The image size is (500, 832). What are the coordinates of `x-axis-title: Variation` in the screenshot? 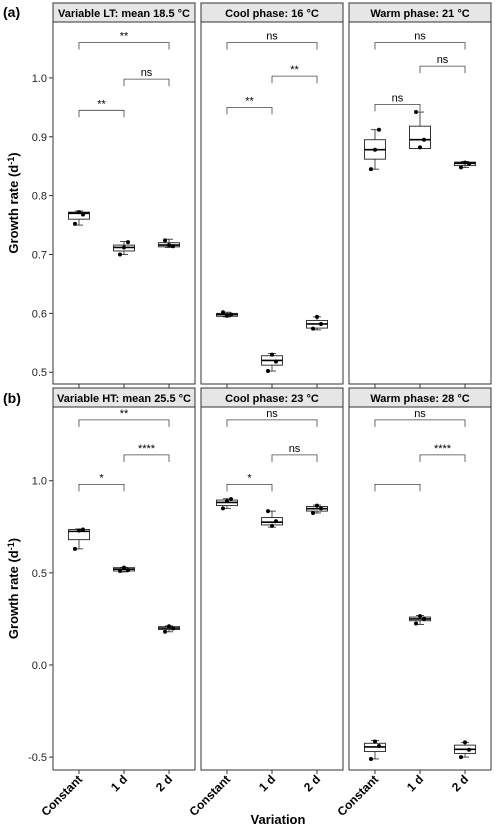 It's located at (278, 819).